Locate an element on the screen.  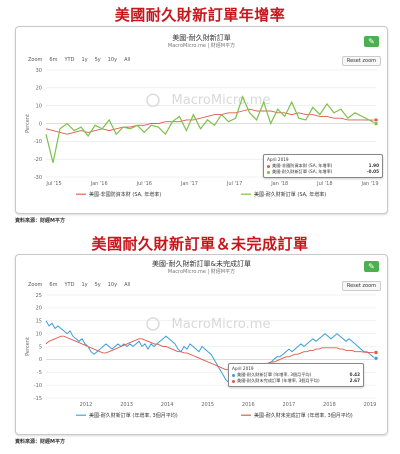
edit-chart2-button: ✎ is located at coordinates (371, 266).